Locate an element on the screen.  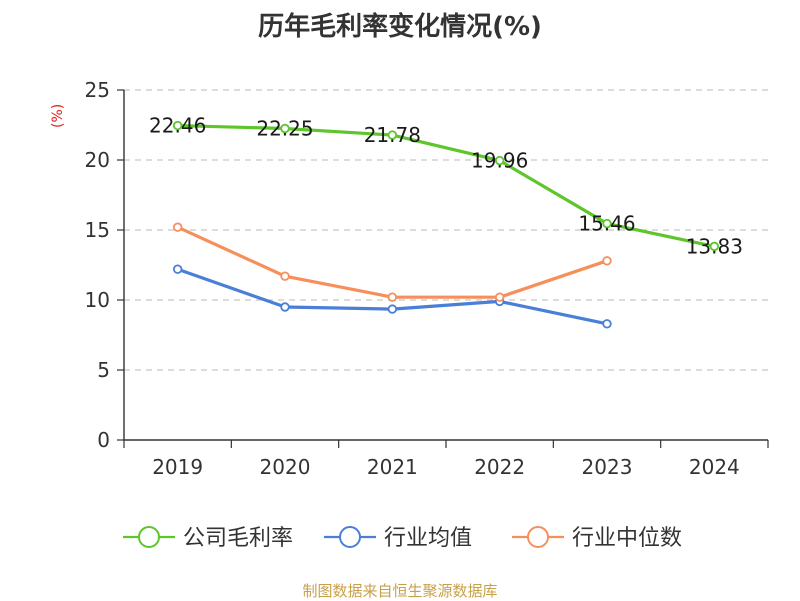
x-tick-label: 2023 is located at coordinates (607, 467).